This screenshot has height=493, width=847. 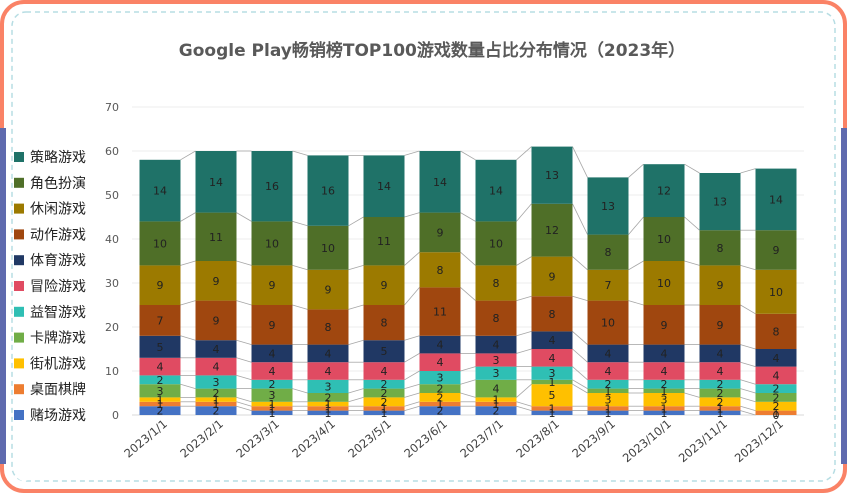 What do you see at coordinates (112, 371) in the screenshot?
I see `y-tick-label: 10` at bounding box center [112, 371].